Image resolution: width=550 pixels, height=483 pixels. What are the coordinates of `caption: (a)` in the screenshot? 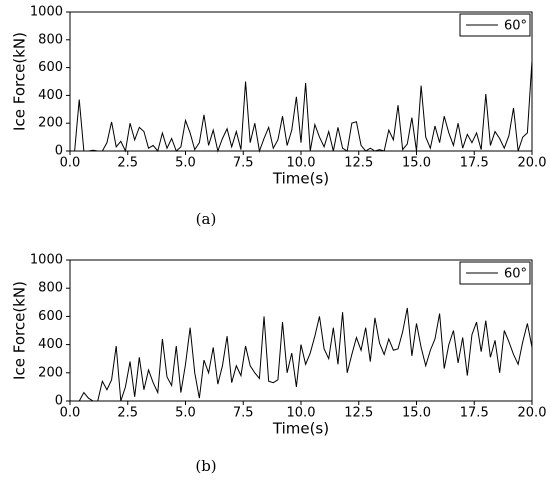 It's located at (206, 219).